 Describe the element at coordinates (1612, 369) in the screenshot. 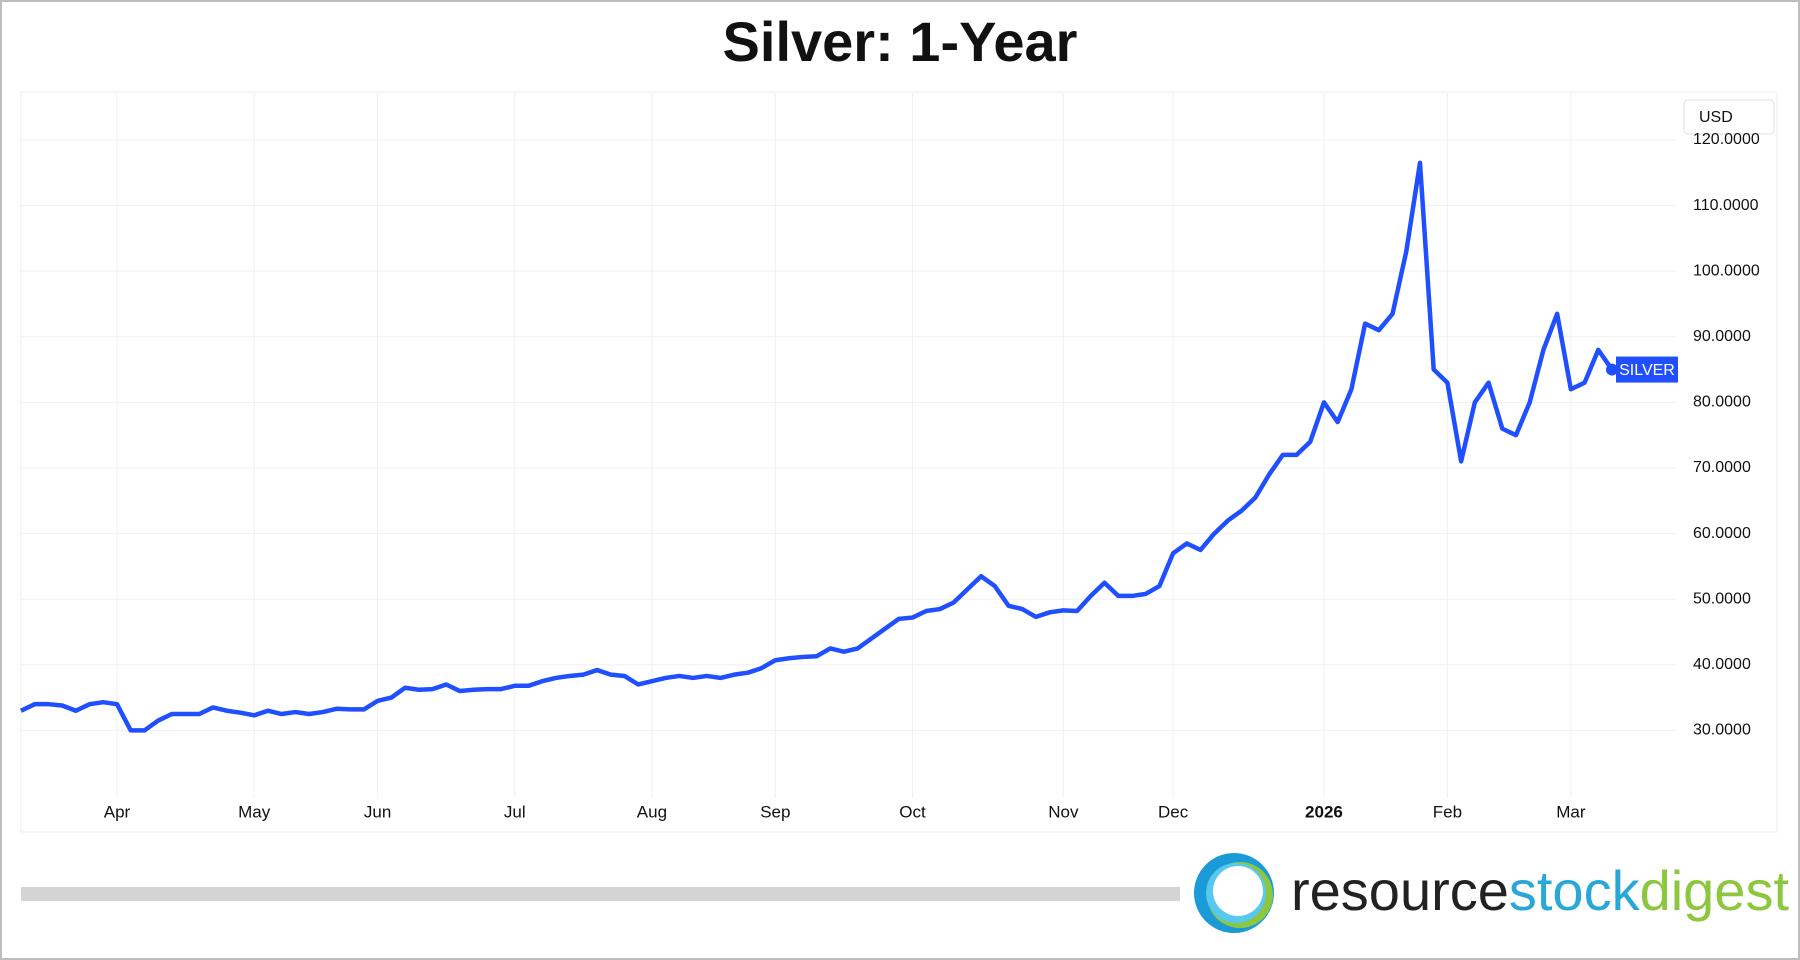

I see `last-point` at that location.